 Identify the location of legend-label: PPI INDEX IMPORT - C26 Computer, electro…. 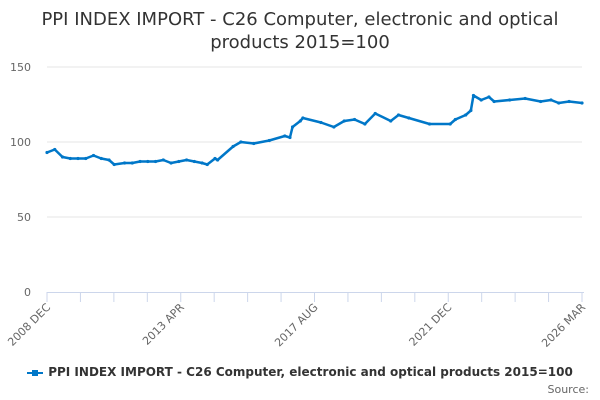
(310, 372).